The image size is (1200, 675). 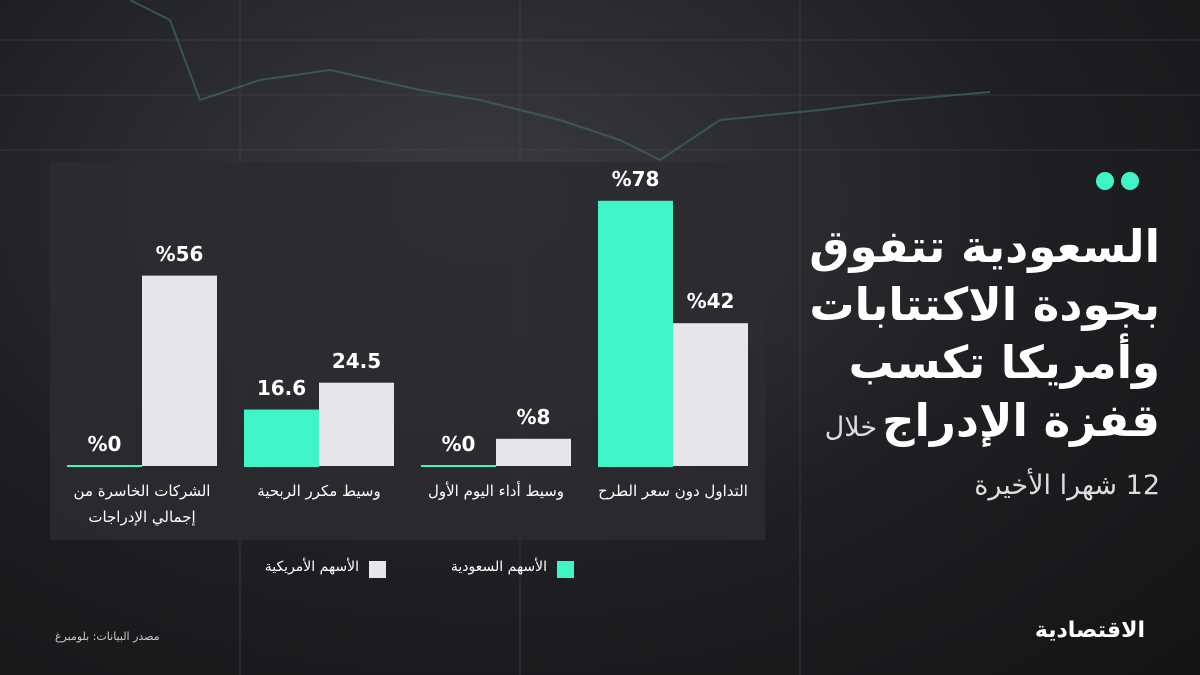 I want to click on source: مصدر البيانات: بلومبرغ, so click(x=107, y=636).